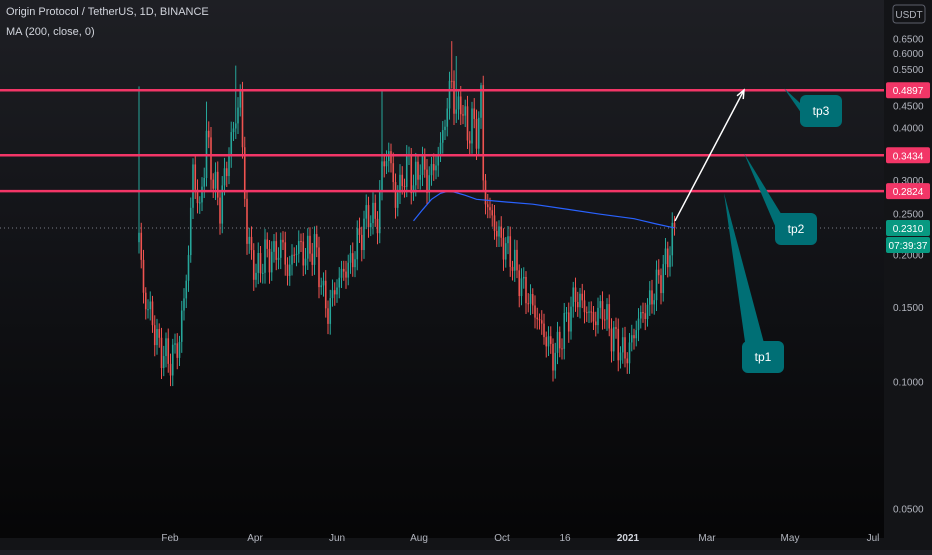  Describe the element at coordinates (908, 70) in the screenshot. I see `y-tick-label: 0.5500` at that location.